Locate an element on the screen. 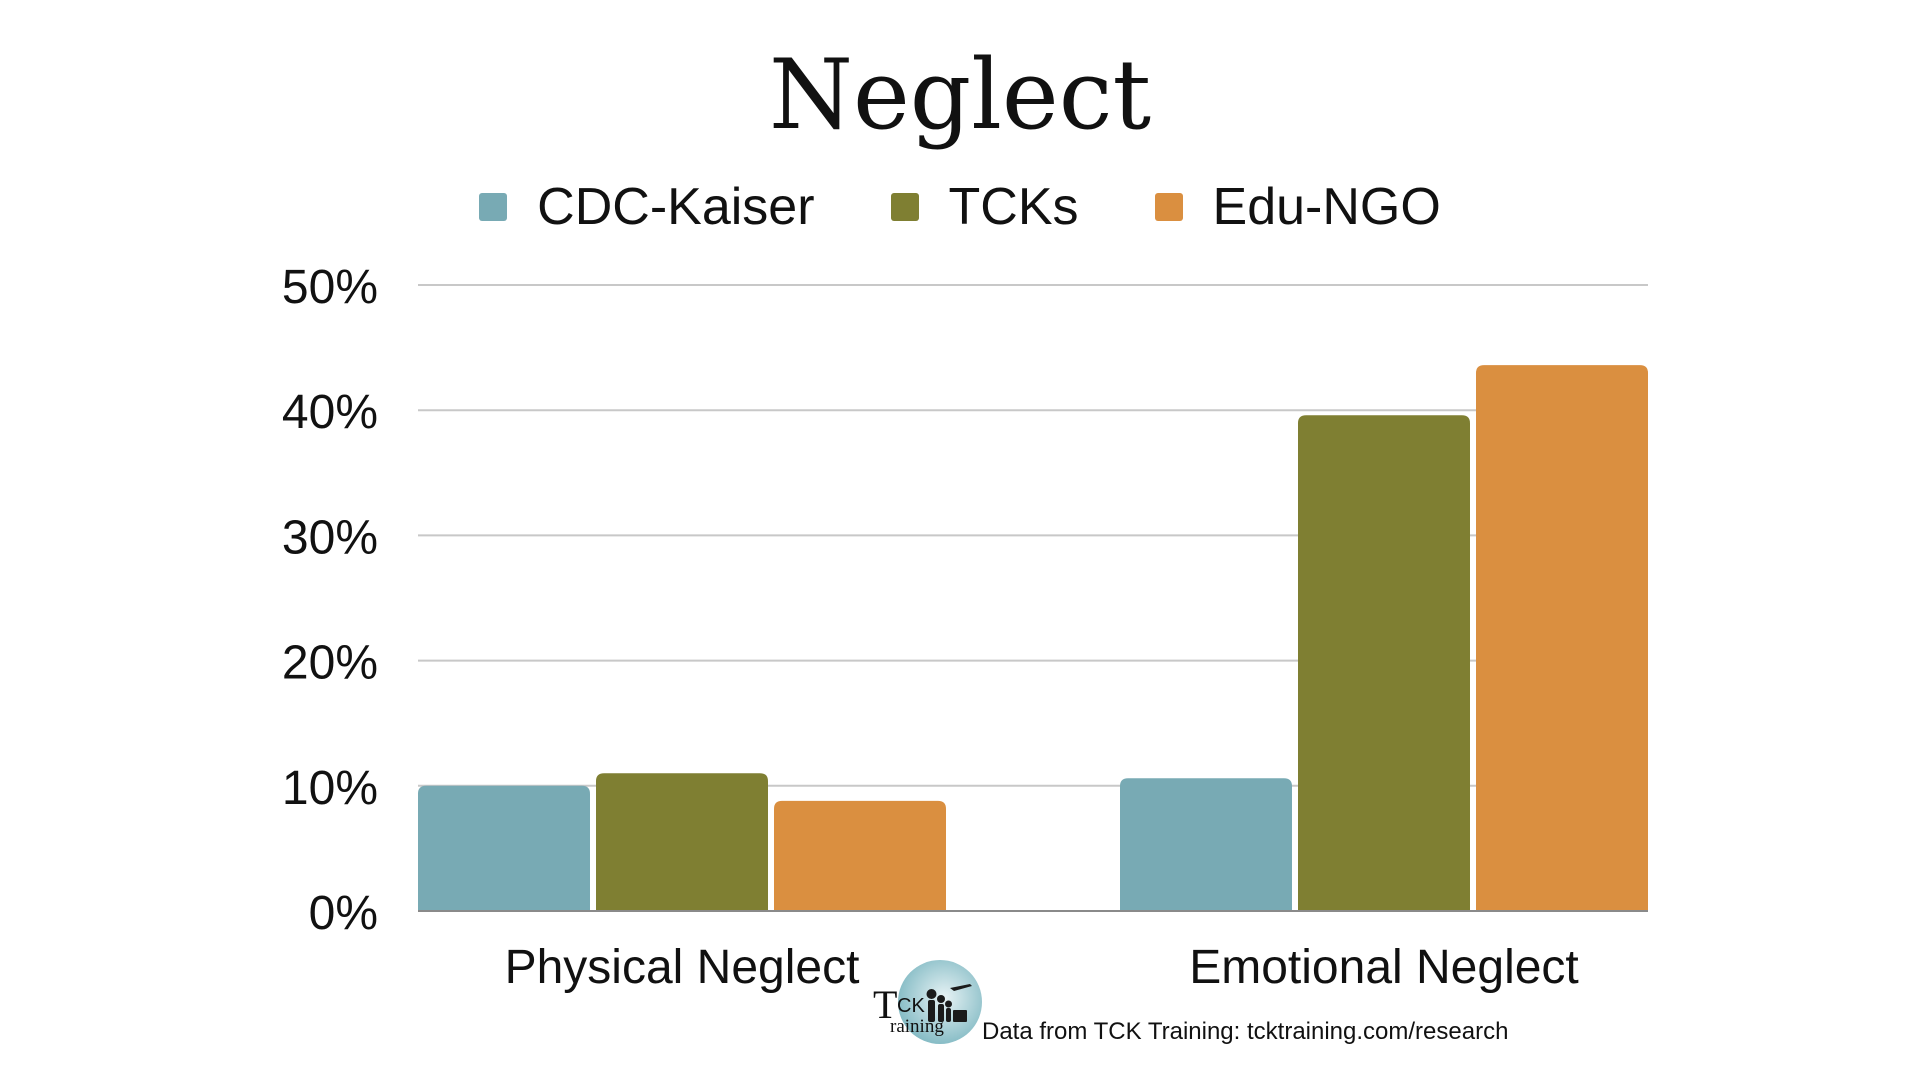  svg-text: CK is located at coordinates (911, 1006).